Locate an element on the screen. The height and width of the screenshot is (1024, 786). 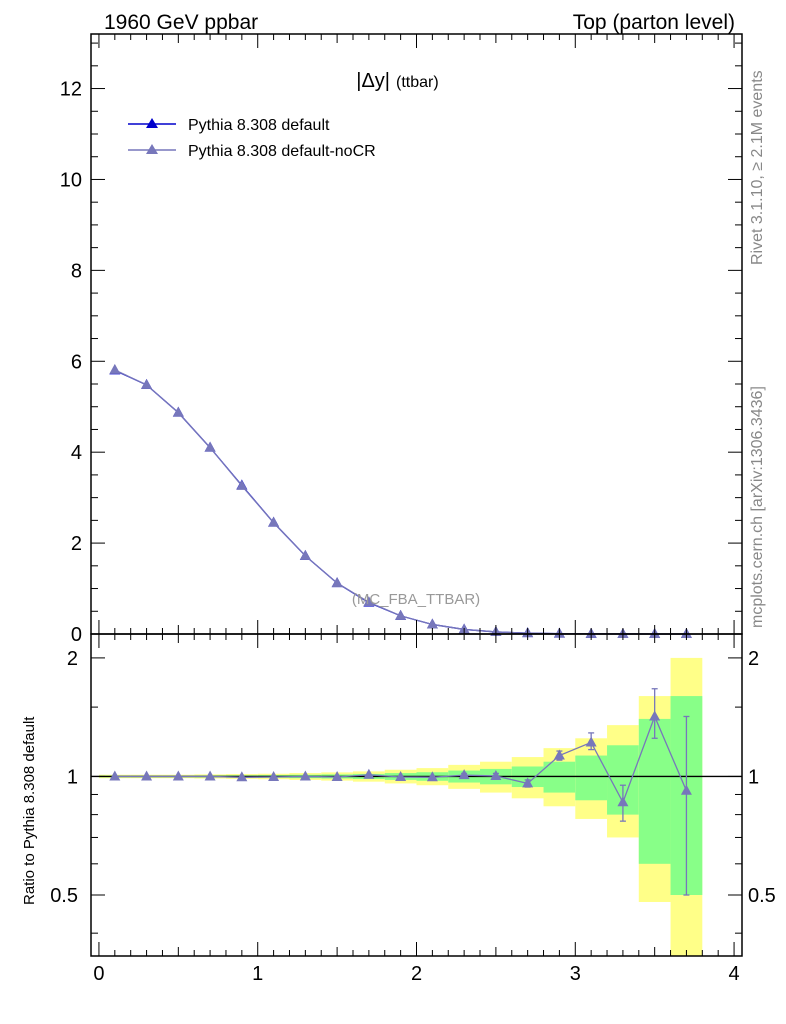
header-left-label: 1960 GeV ppbar is located at coordinates (181, 22).